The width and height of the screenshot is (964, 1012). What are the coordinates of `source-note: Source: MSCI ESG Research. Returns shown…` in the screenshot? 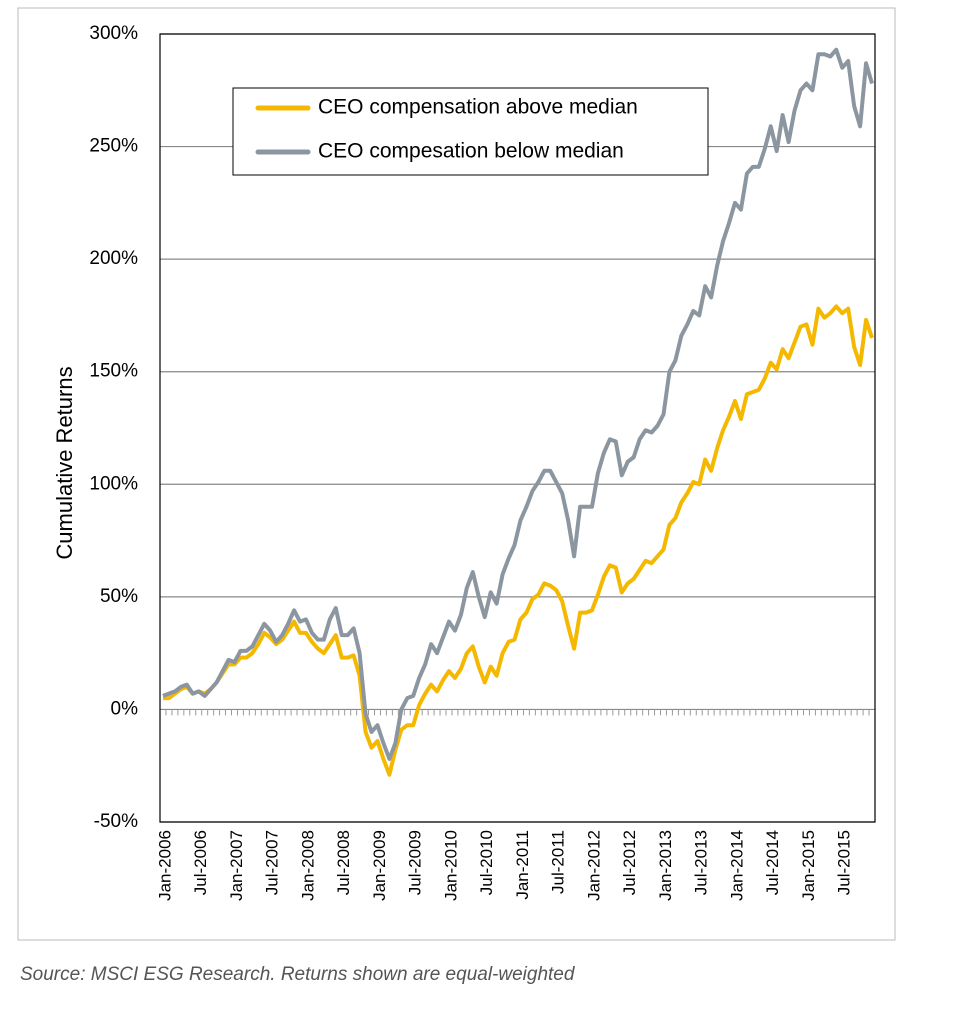 It's located at (298, 974).